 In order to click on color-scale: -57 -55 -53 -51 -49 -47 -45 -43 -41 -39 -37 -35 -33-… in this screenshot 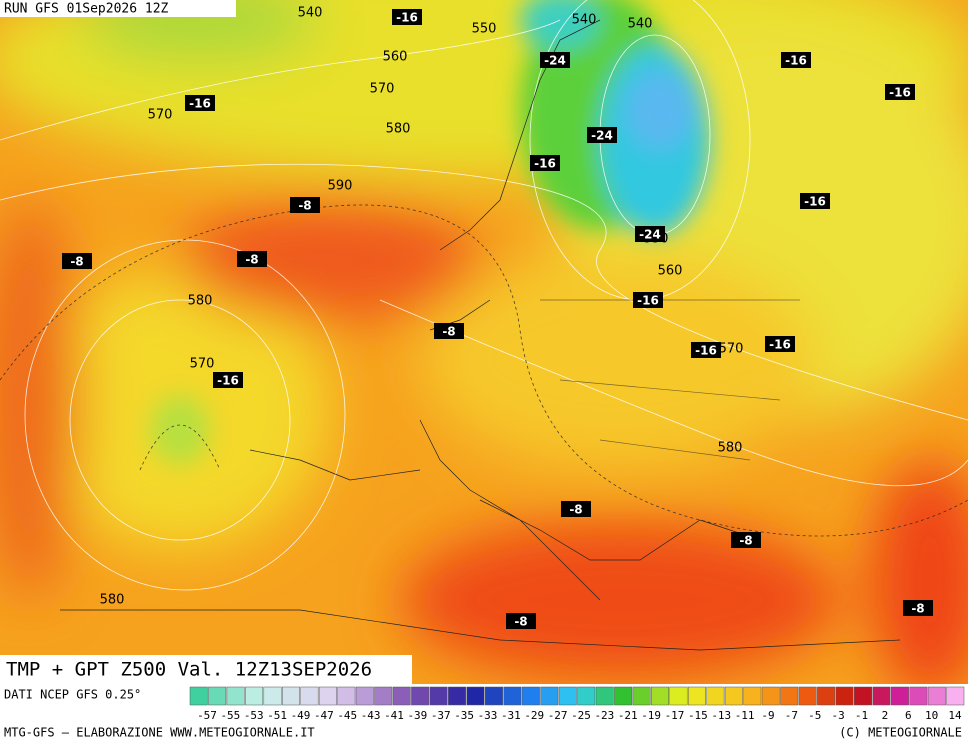, I will do `click(577, 704)`.